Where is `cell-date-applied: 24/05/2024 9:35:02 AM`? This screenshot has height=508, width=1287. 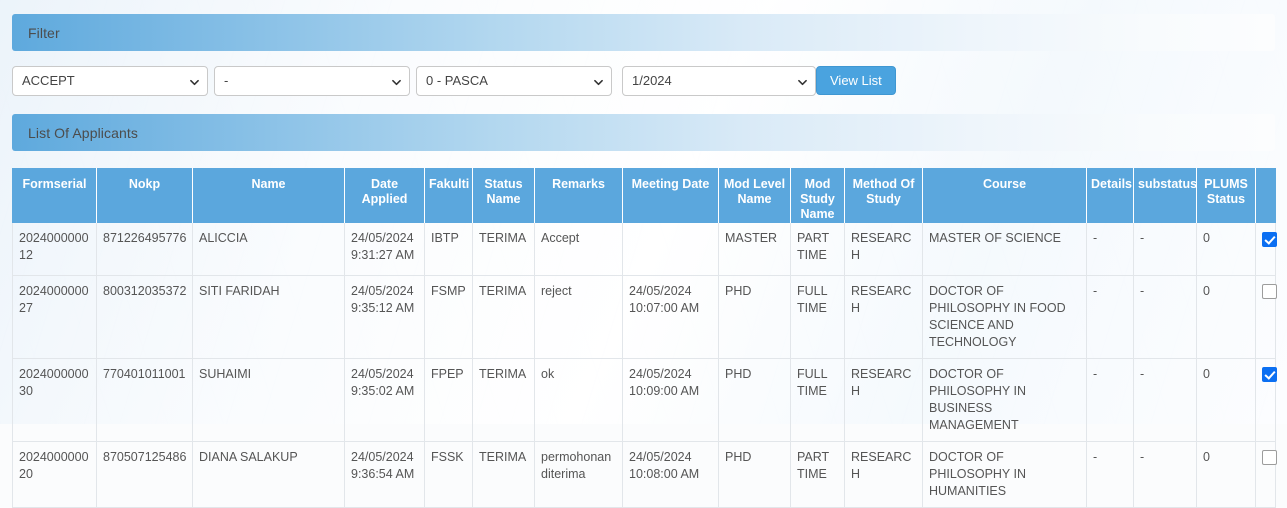
cell-date-applied: 24/05/2024 9:35:02 AM is located at coordinates (384, 400).